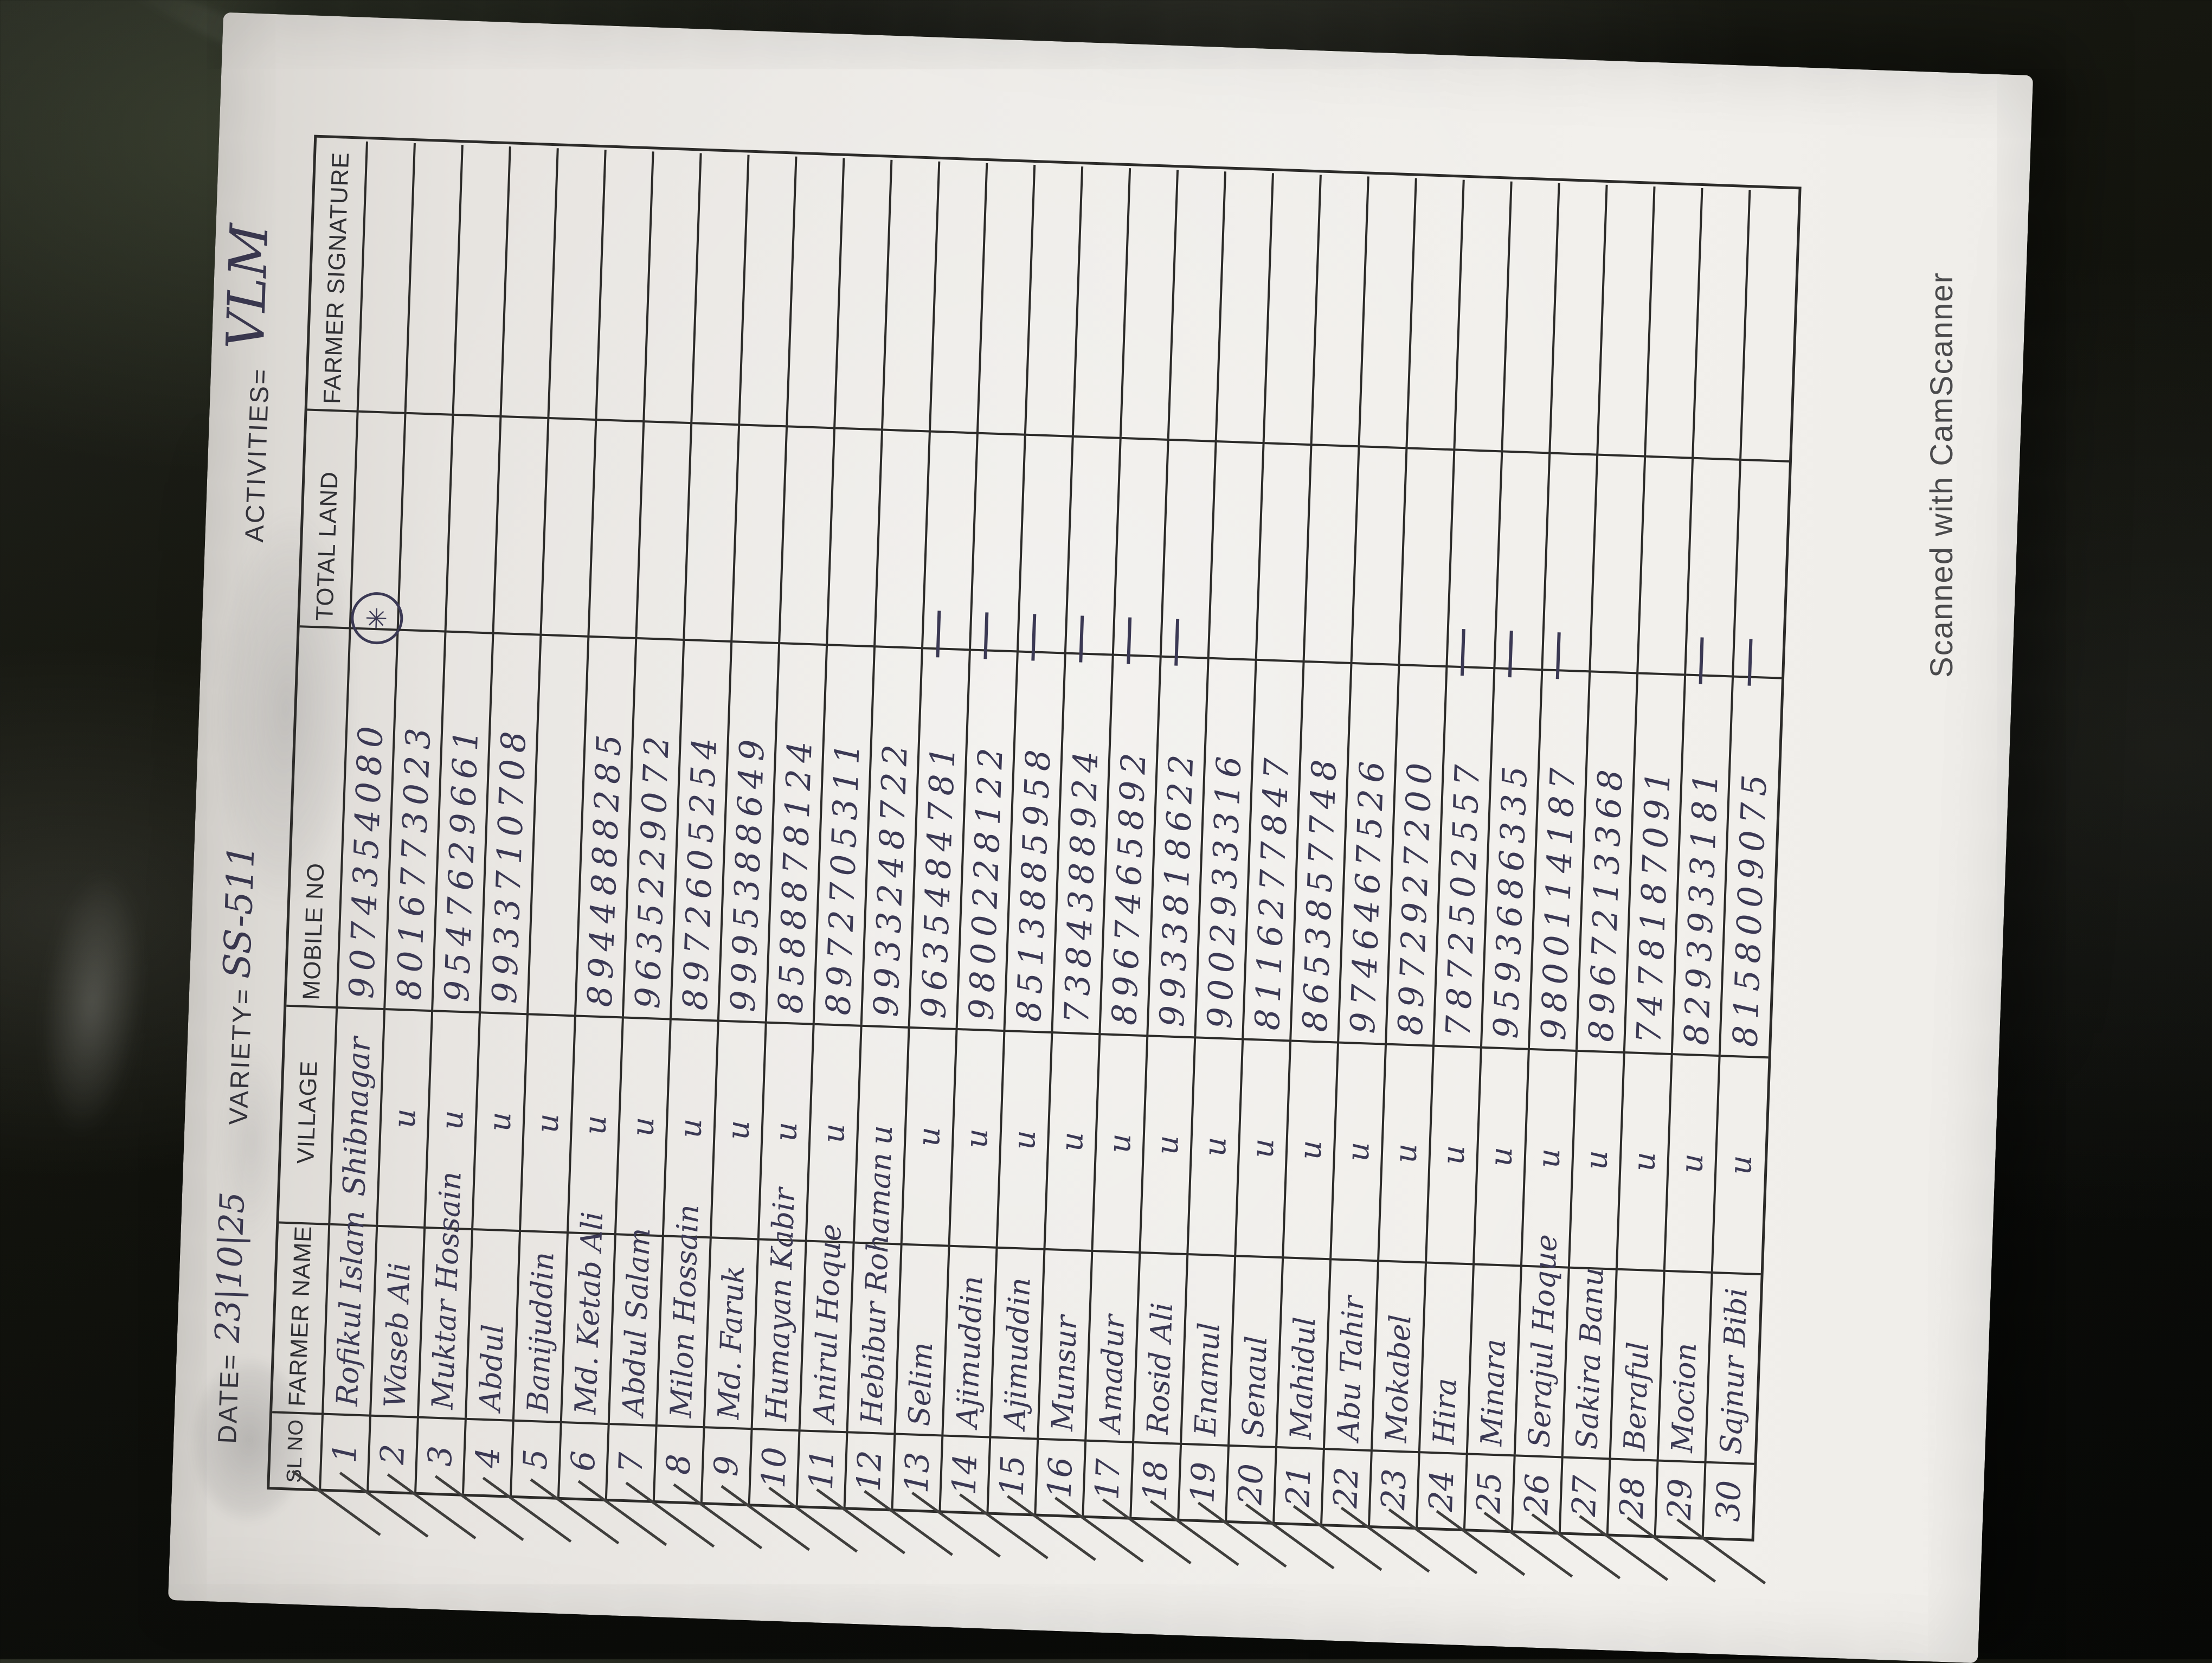 This screenshot has height=1663, width=2212. I want to click on sl-number: 22, so click(1346, 1487).